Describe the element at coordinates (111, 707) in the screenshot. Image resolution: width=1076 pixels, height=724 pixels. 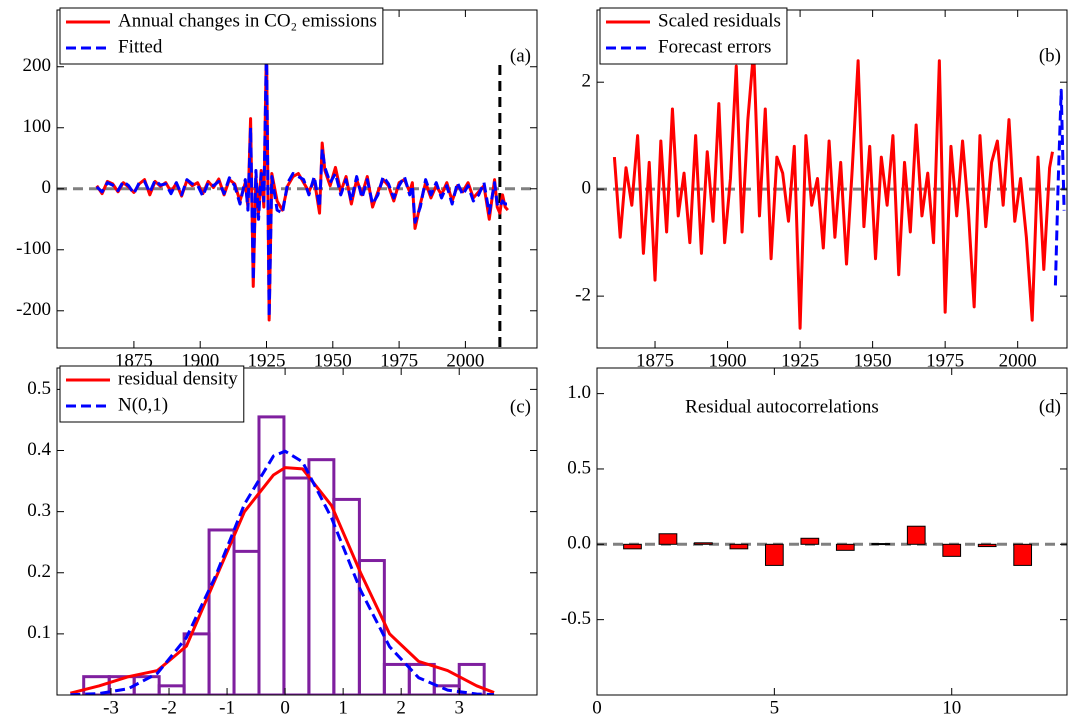
I see `x-tick-label: -3` at that location.